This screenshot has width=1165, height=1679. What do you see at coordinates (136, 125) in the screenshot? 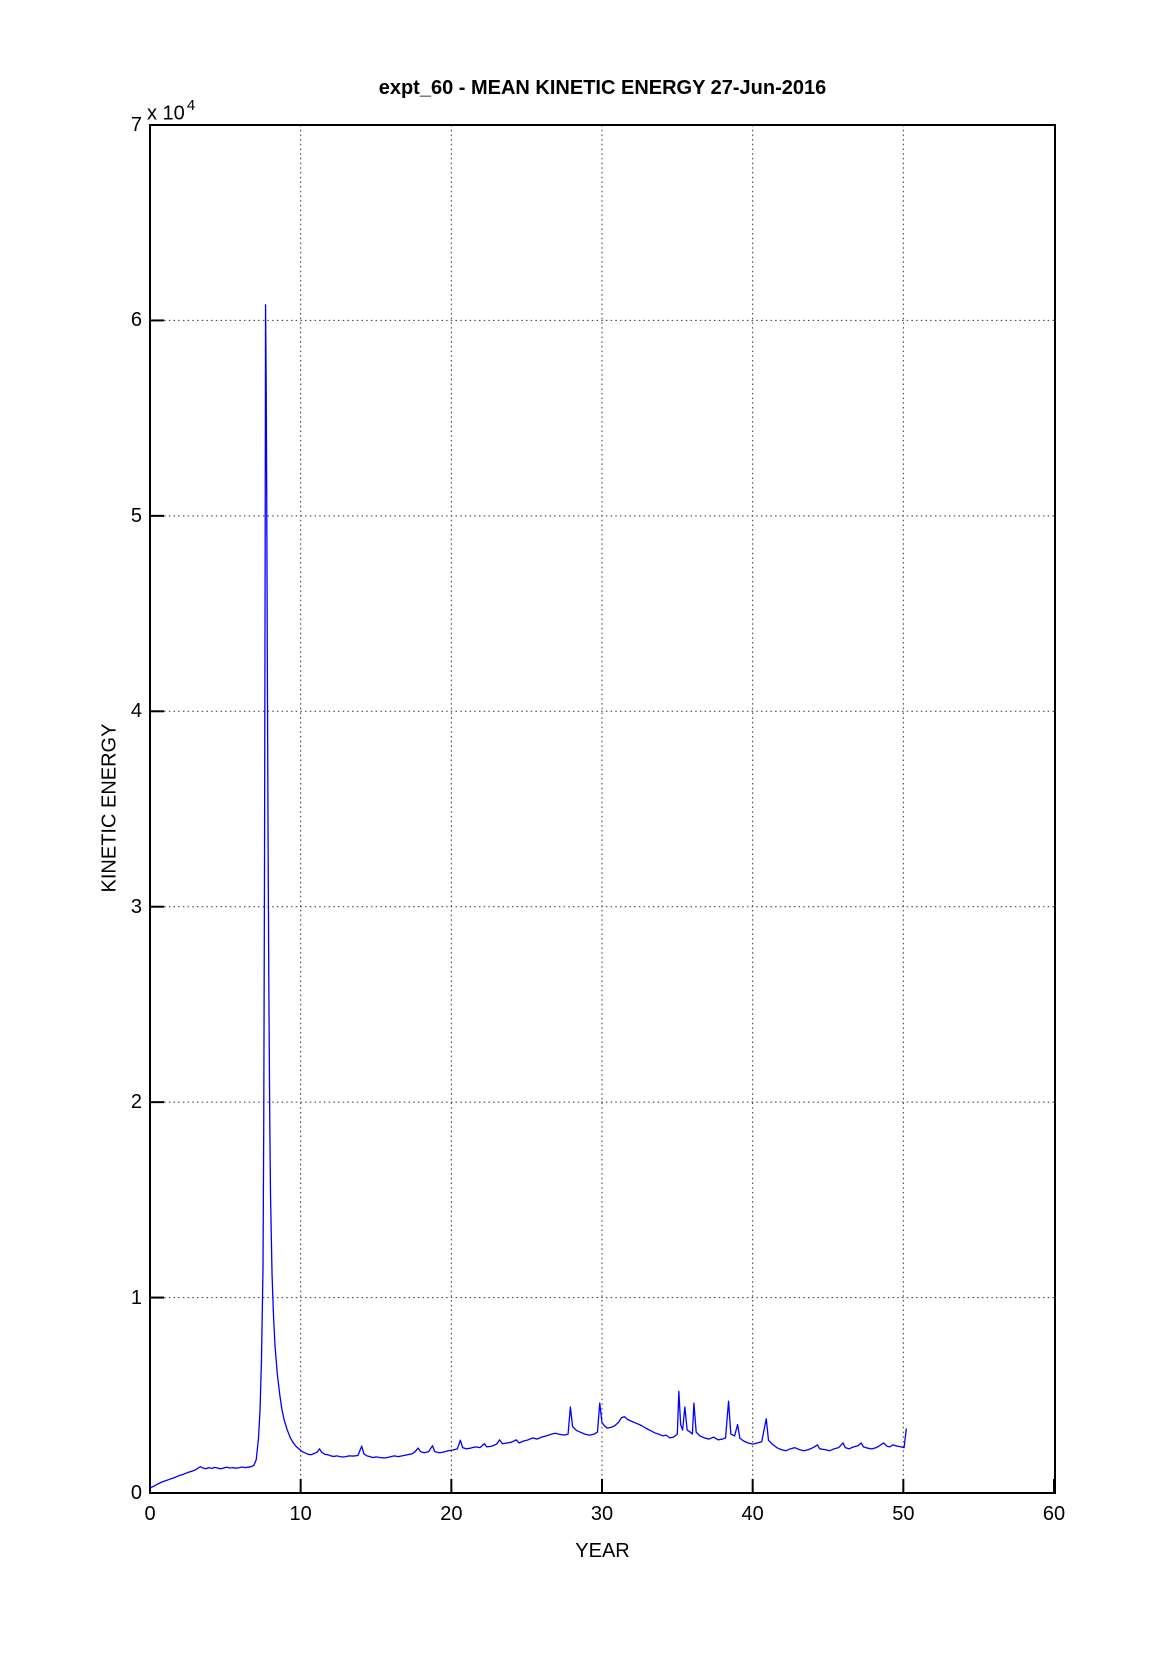
I see `y-tick-label: 7` at bounding box center [136, 125].